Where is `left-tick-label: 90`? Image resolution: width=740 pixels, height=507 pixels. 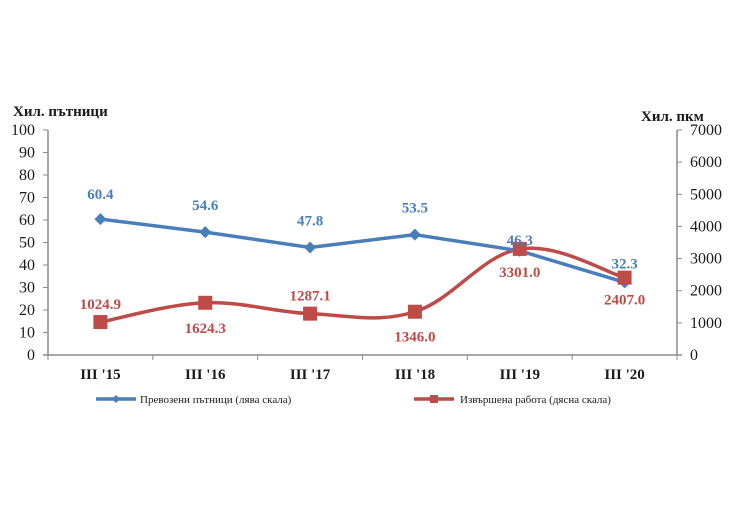 left-tick-label: 90 is located at coordinates (27, 153).